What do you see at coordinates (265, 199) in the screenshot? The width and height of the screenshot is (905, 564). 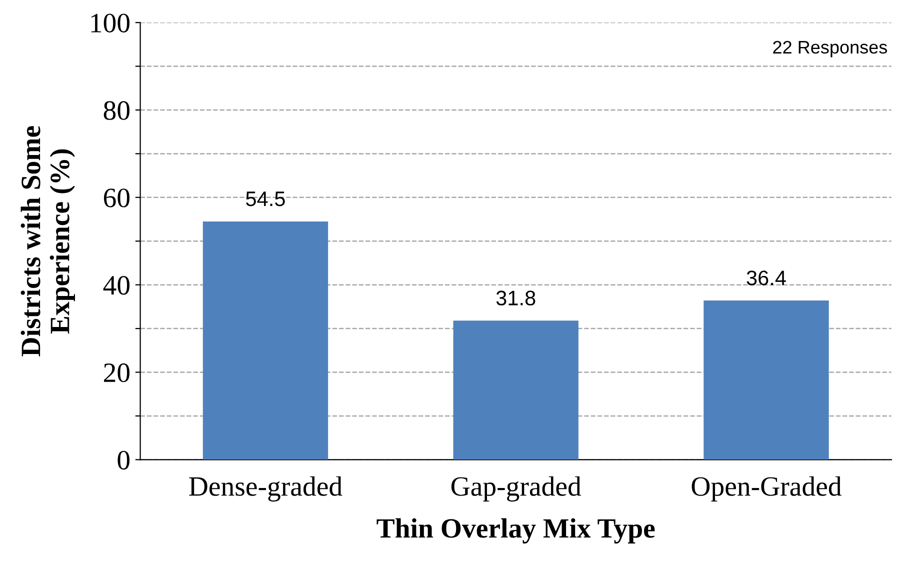 I see `data-label: 54.5` at bounding box center [265, 199].